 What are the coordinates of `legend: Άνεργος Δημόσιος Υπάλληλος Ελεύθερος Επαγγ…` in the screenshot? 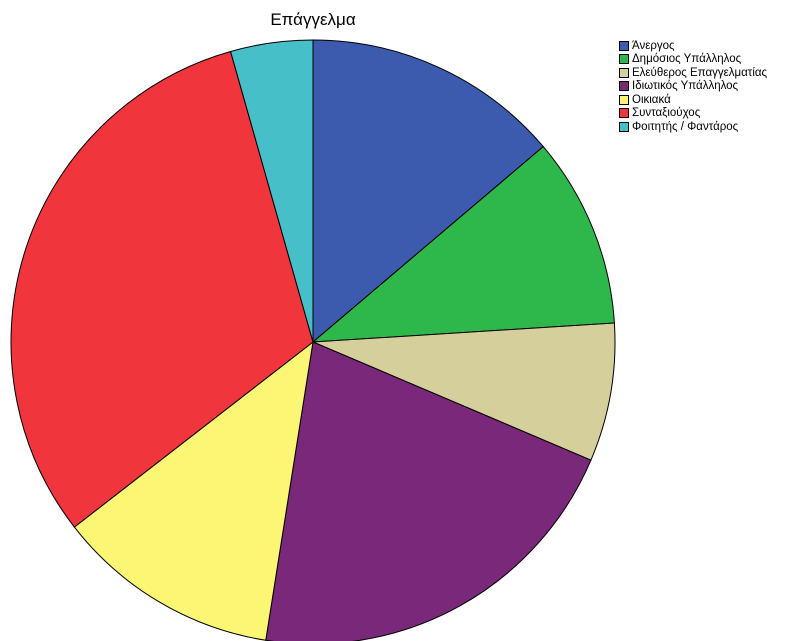 It's located at (693, 86).